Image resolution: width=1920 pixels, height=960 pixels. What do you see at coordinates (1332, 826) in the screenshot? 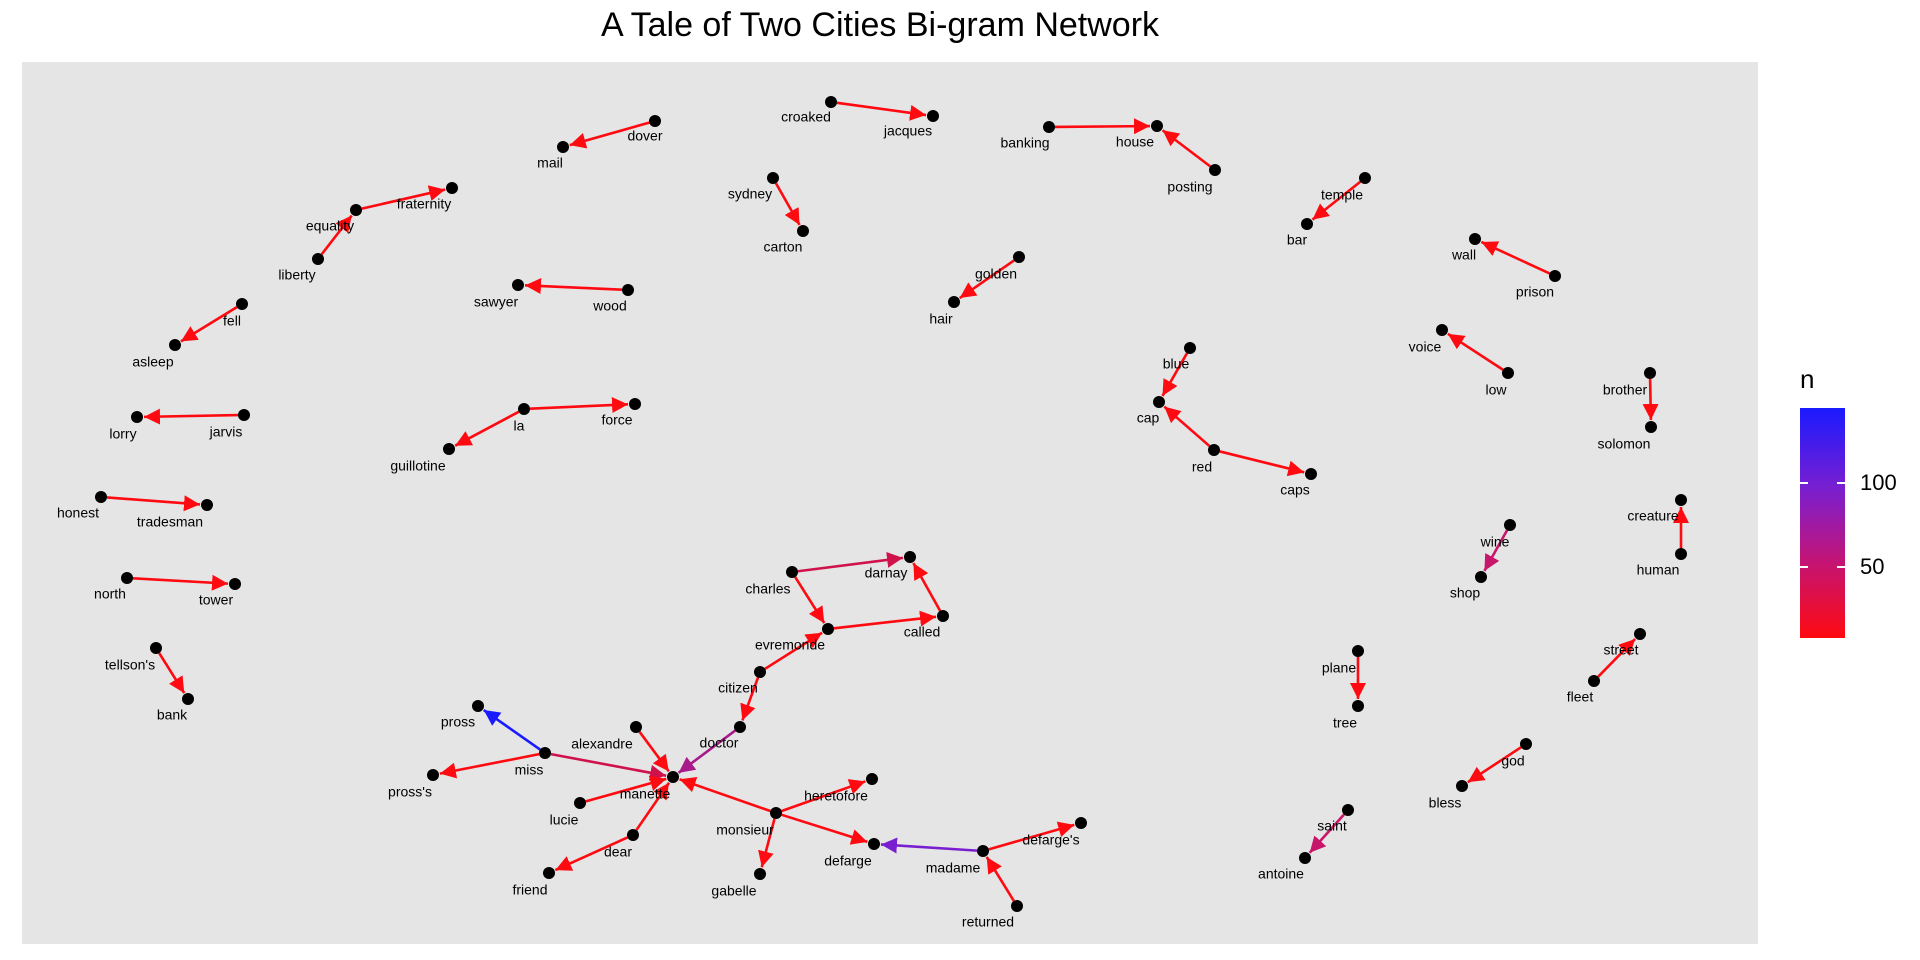
I see `node-label-saint: saint` at bounding box center [1332, 826].